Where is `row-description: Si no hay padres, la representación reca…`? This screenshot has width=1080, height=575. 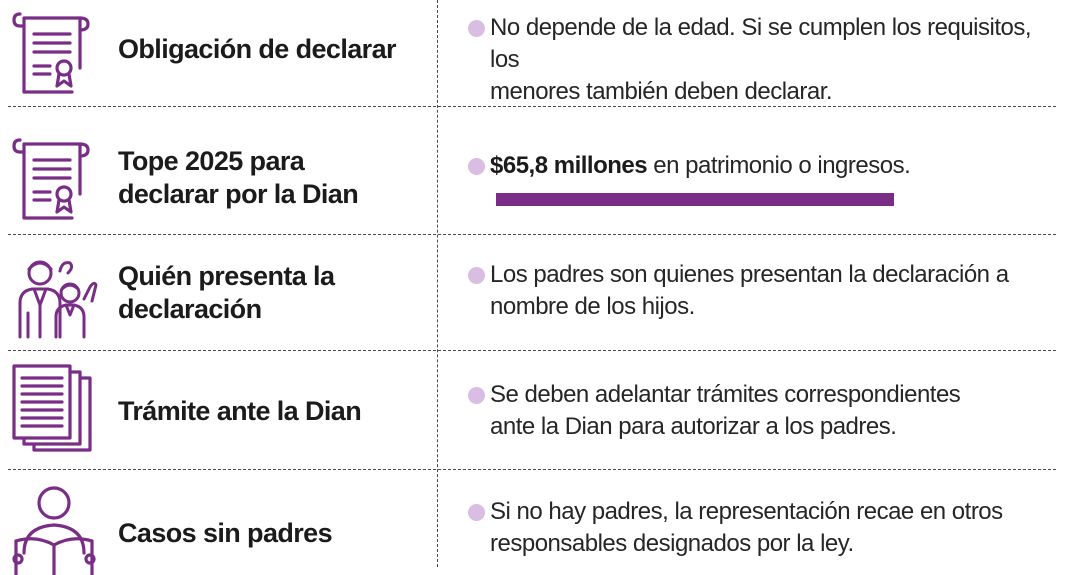
row-description: Si no hay padres, la representación reca… is located at coordinates (763, 528).